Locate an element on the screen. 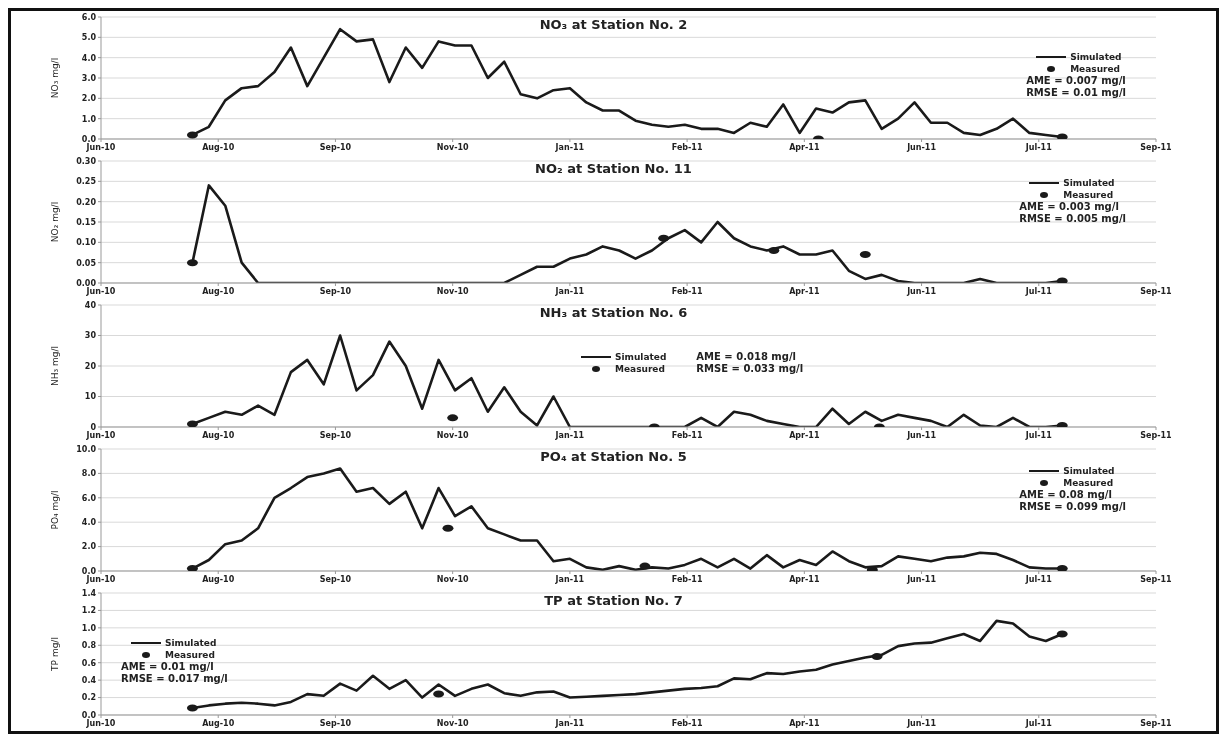 The height and width of the screenshot is (745, 1229). y-tick-label: 0.25 is located at coordinates (86, 182).